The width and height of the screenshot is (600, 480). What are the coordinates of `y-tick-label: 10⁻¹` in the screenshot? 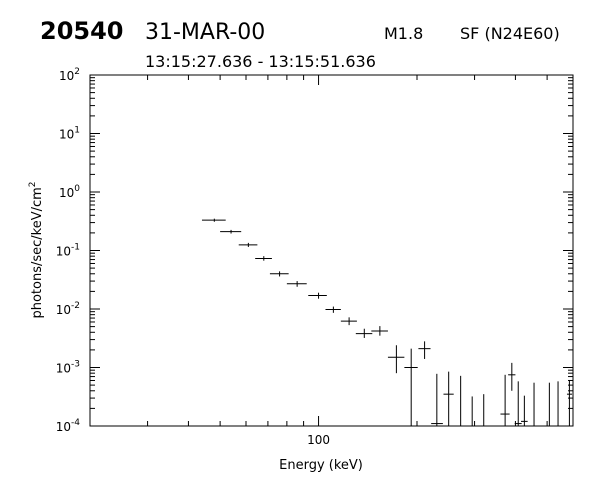 It's located at (68, 251).